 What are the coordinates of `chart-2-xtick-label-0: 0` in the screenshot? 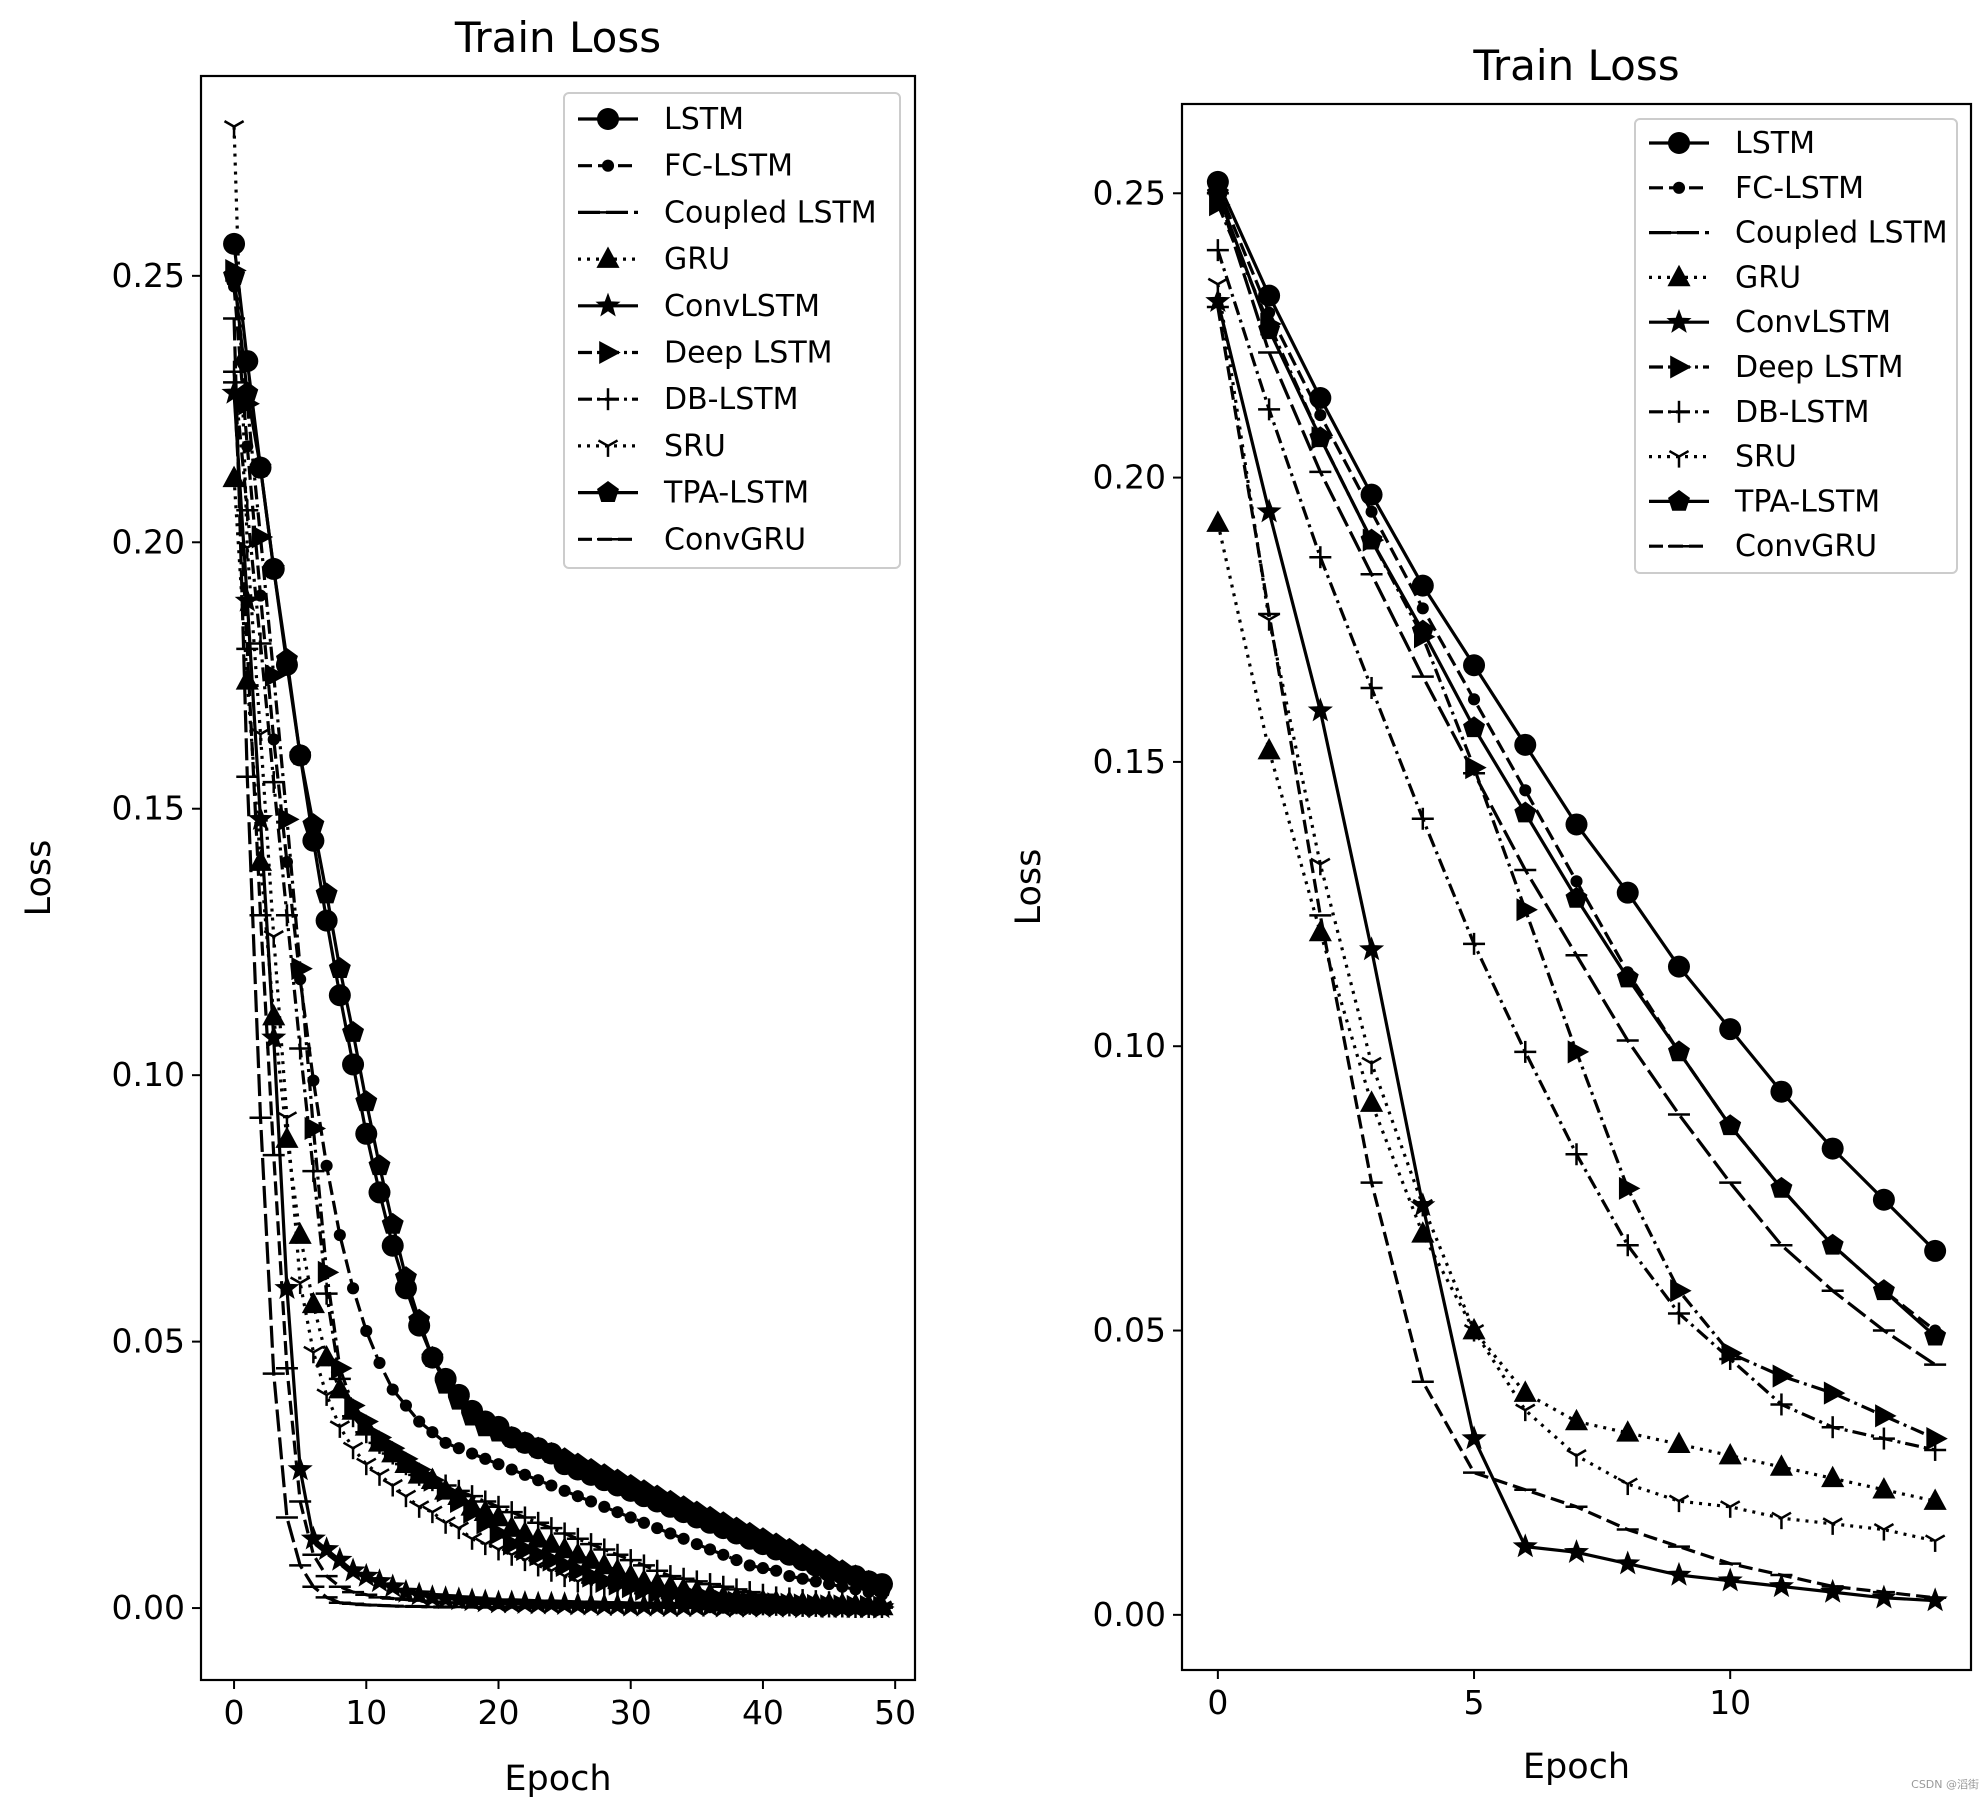 It's located at (1217, 1702).